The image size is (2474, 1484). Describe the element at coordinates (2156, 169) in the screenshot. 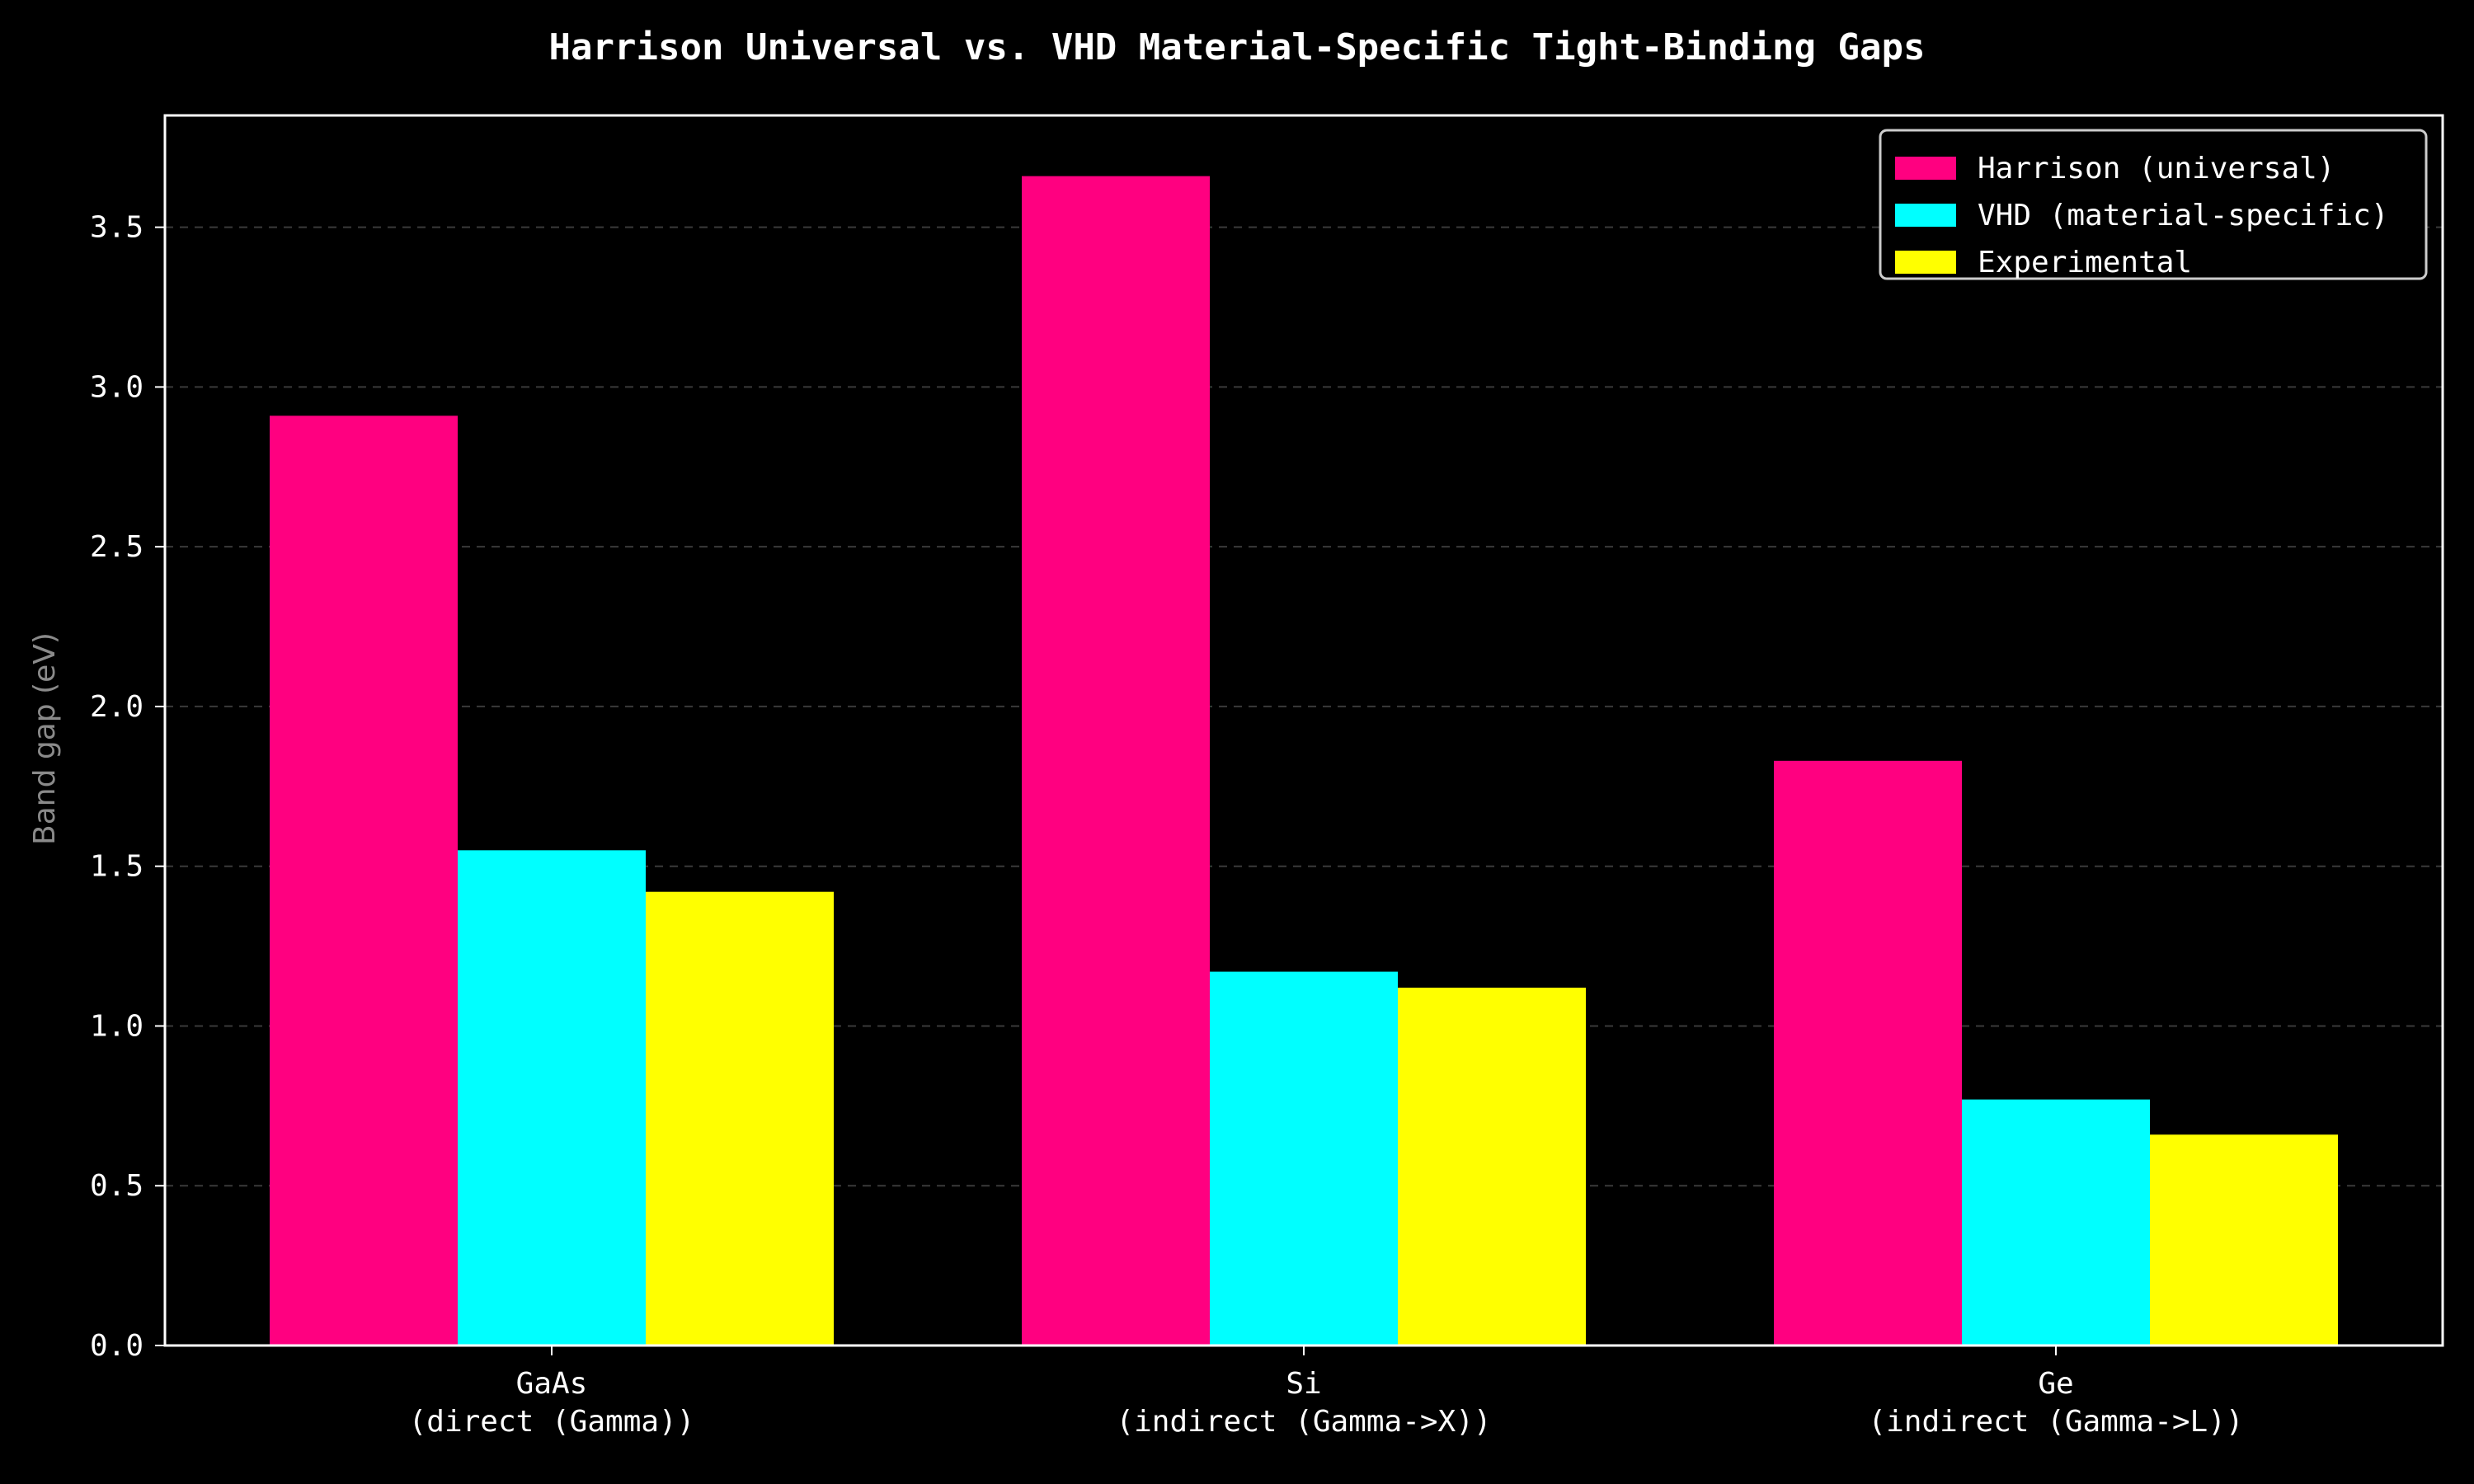

I see `legend-label: Harrison (universal)` at that location.